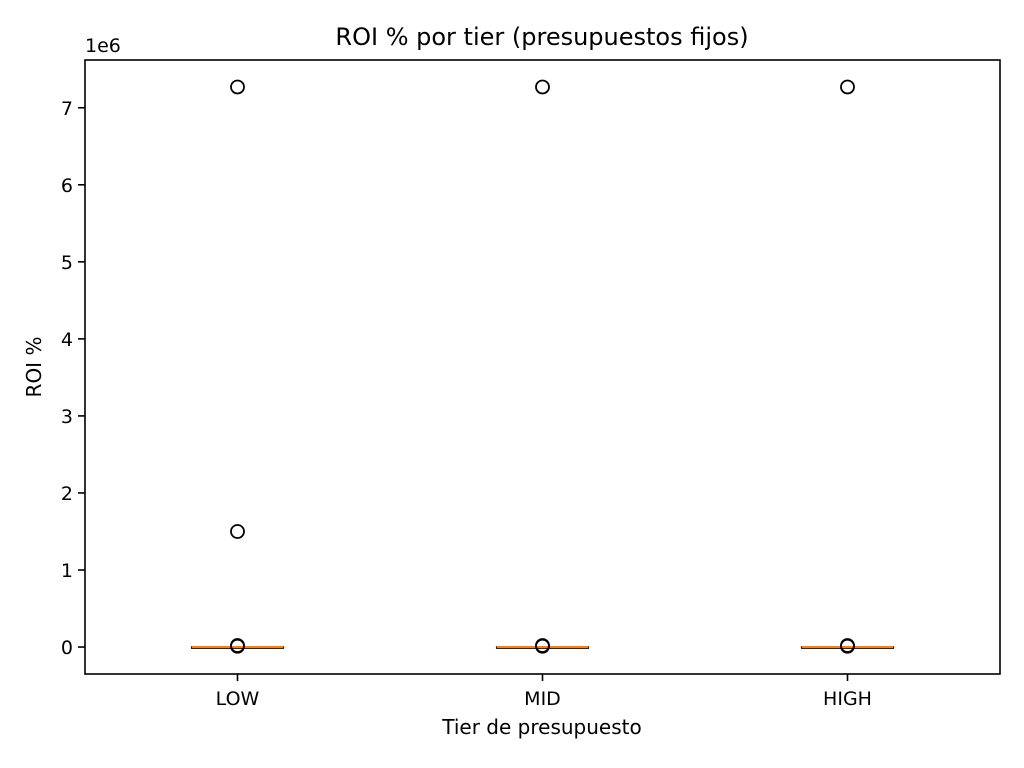  What do you see at coordinates (67, 417) in the screenshot?
I see `y-tick-label: 3` at bounding box center [67, 417].